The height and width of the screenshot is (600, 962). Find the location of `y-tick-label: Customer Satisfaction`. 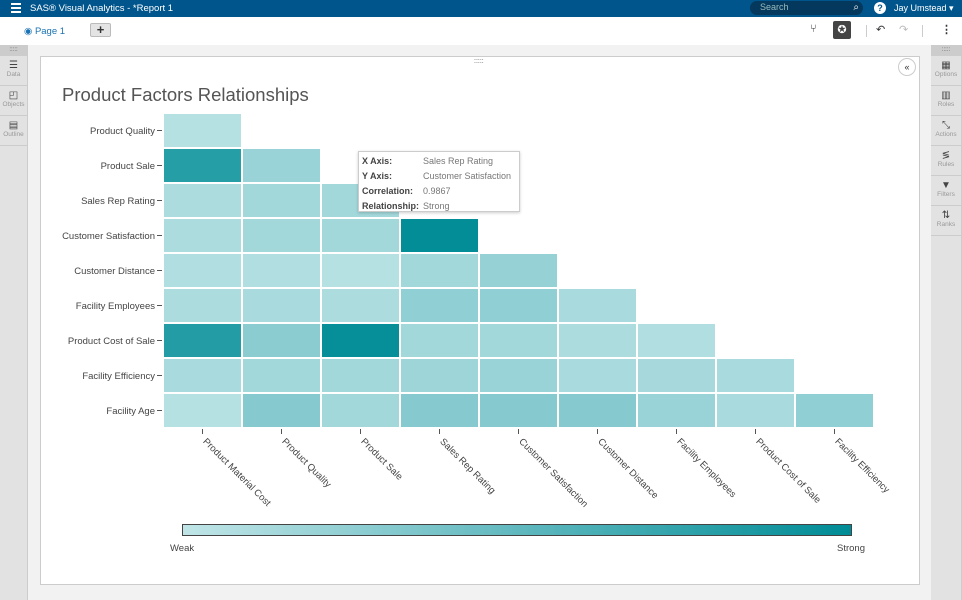

y-tick-label: Customer Satisfaction is located at coordinates (108, 236).